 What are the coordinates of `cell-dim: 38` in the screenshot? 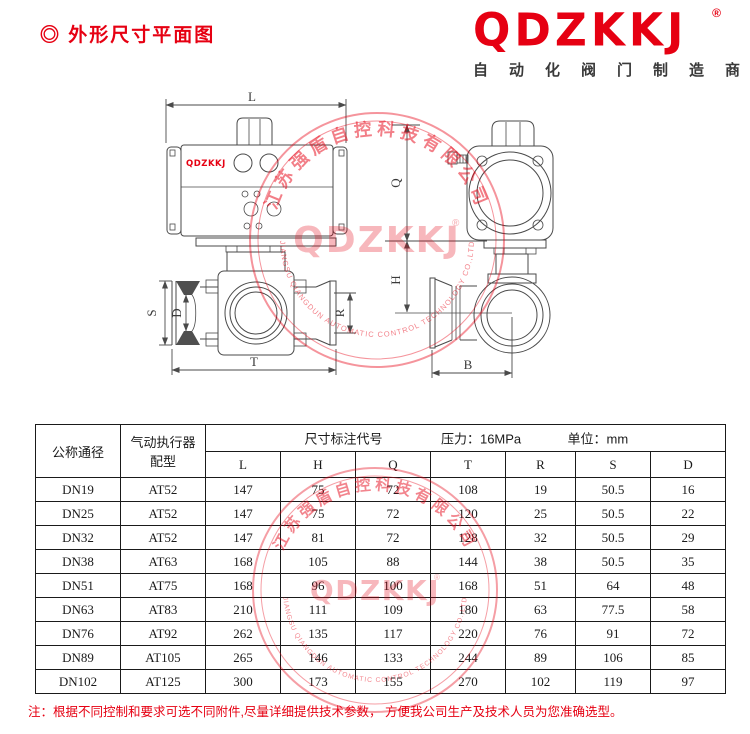 It's located at (540, 561).